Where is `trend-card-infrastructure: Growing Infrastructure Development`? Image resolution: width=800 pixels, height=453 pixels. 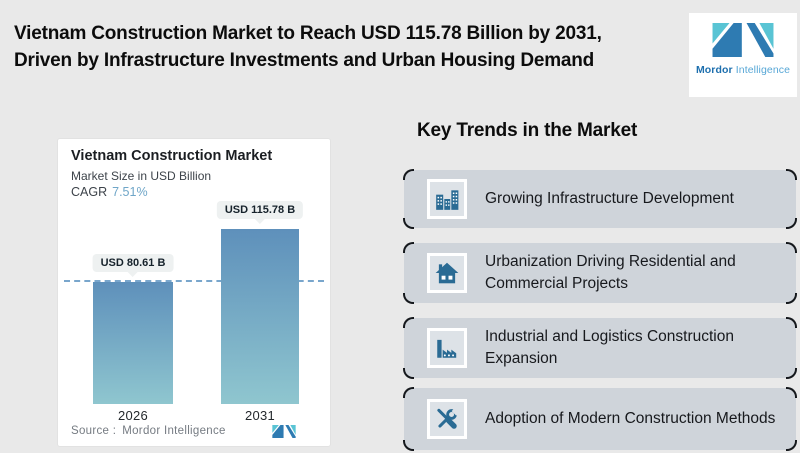 trend-card-infrastructure: Growing Infrastructure Development is located at coordinates (600, 199).